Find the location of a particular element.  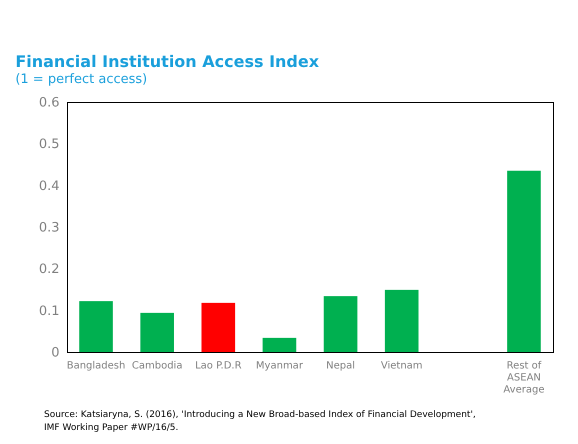

x-tick-label: Rest of ASEAN Average is located at coordinates (523, 378).